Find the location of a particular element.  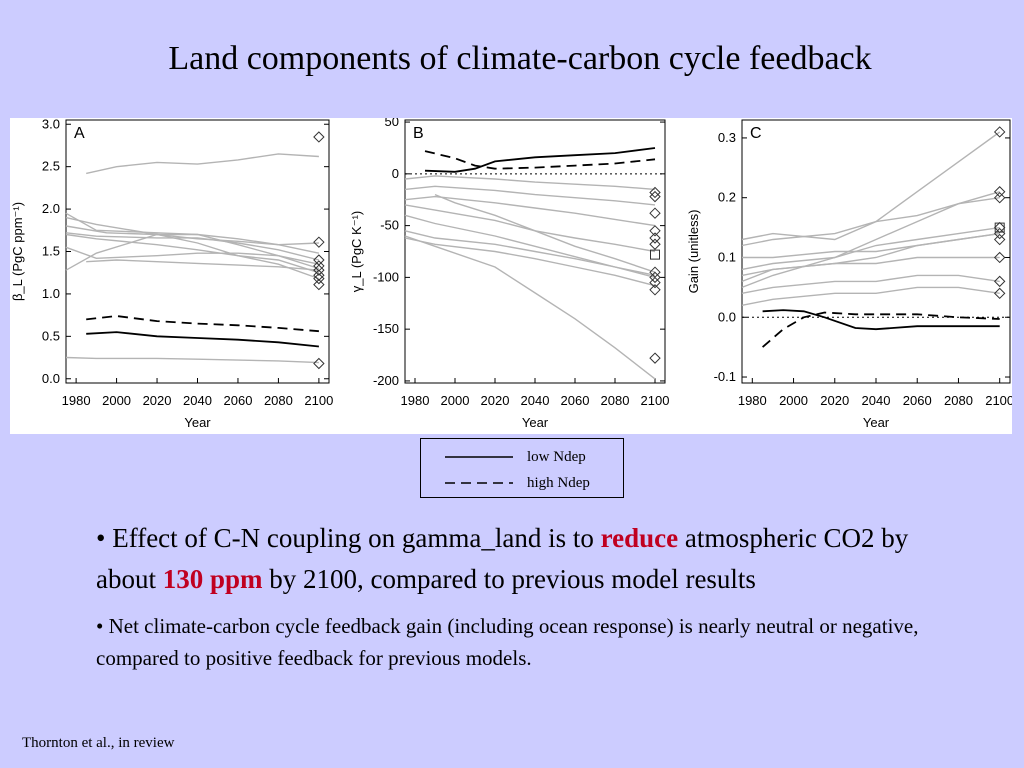

panel-b-low-ndep-line is located at coordinates (540, 160).